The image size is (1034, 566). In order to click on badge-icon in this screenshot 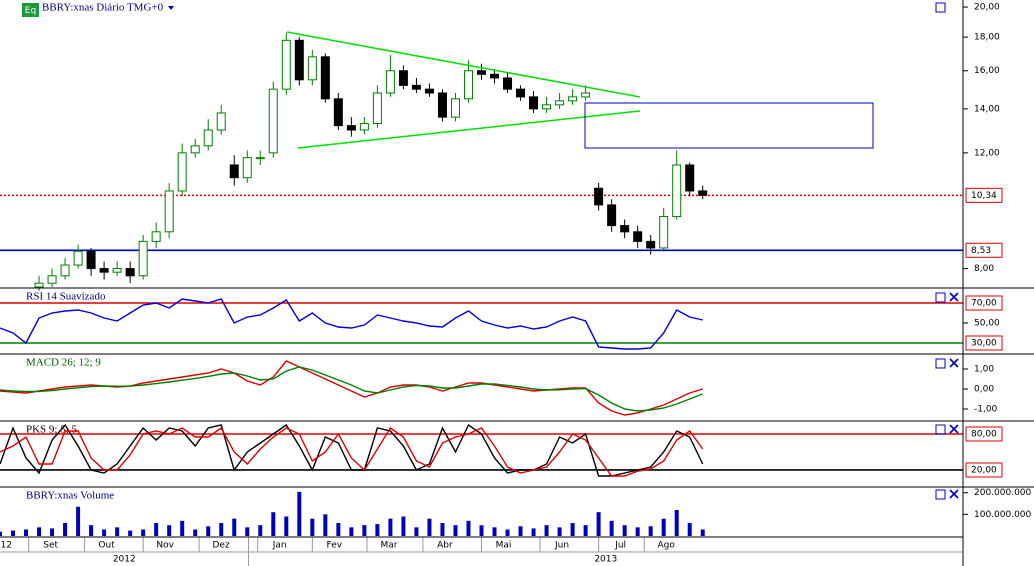, I will do `click(30, 10)`.